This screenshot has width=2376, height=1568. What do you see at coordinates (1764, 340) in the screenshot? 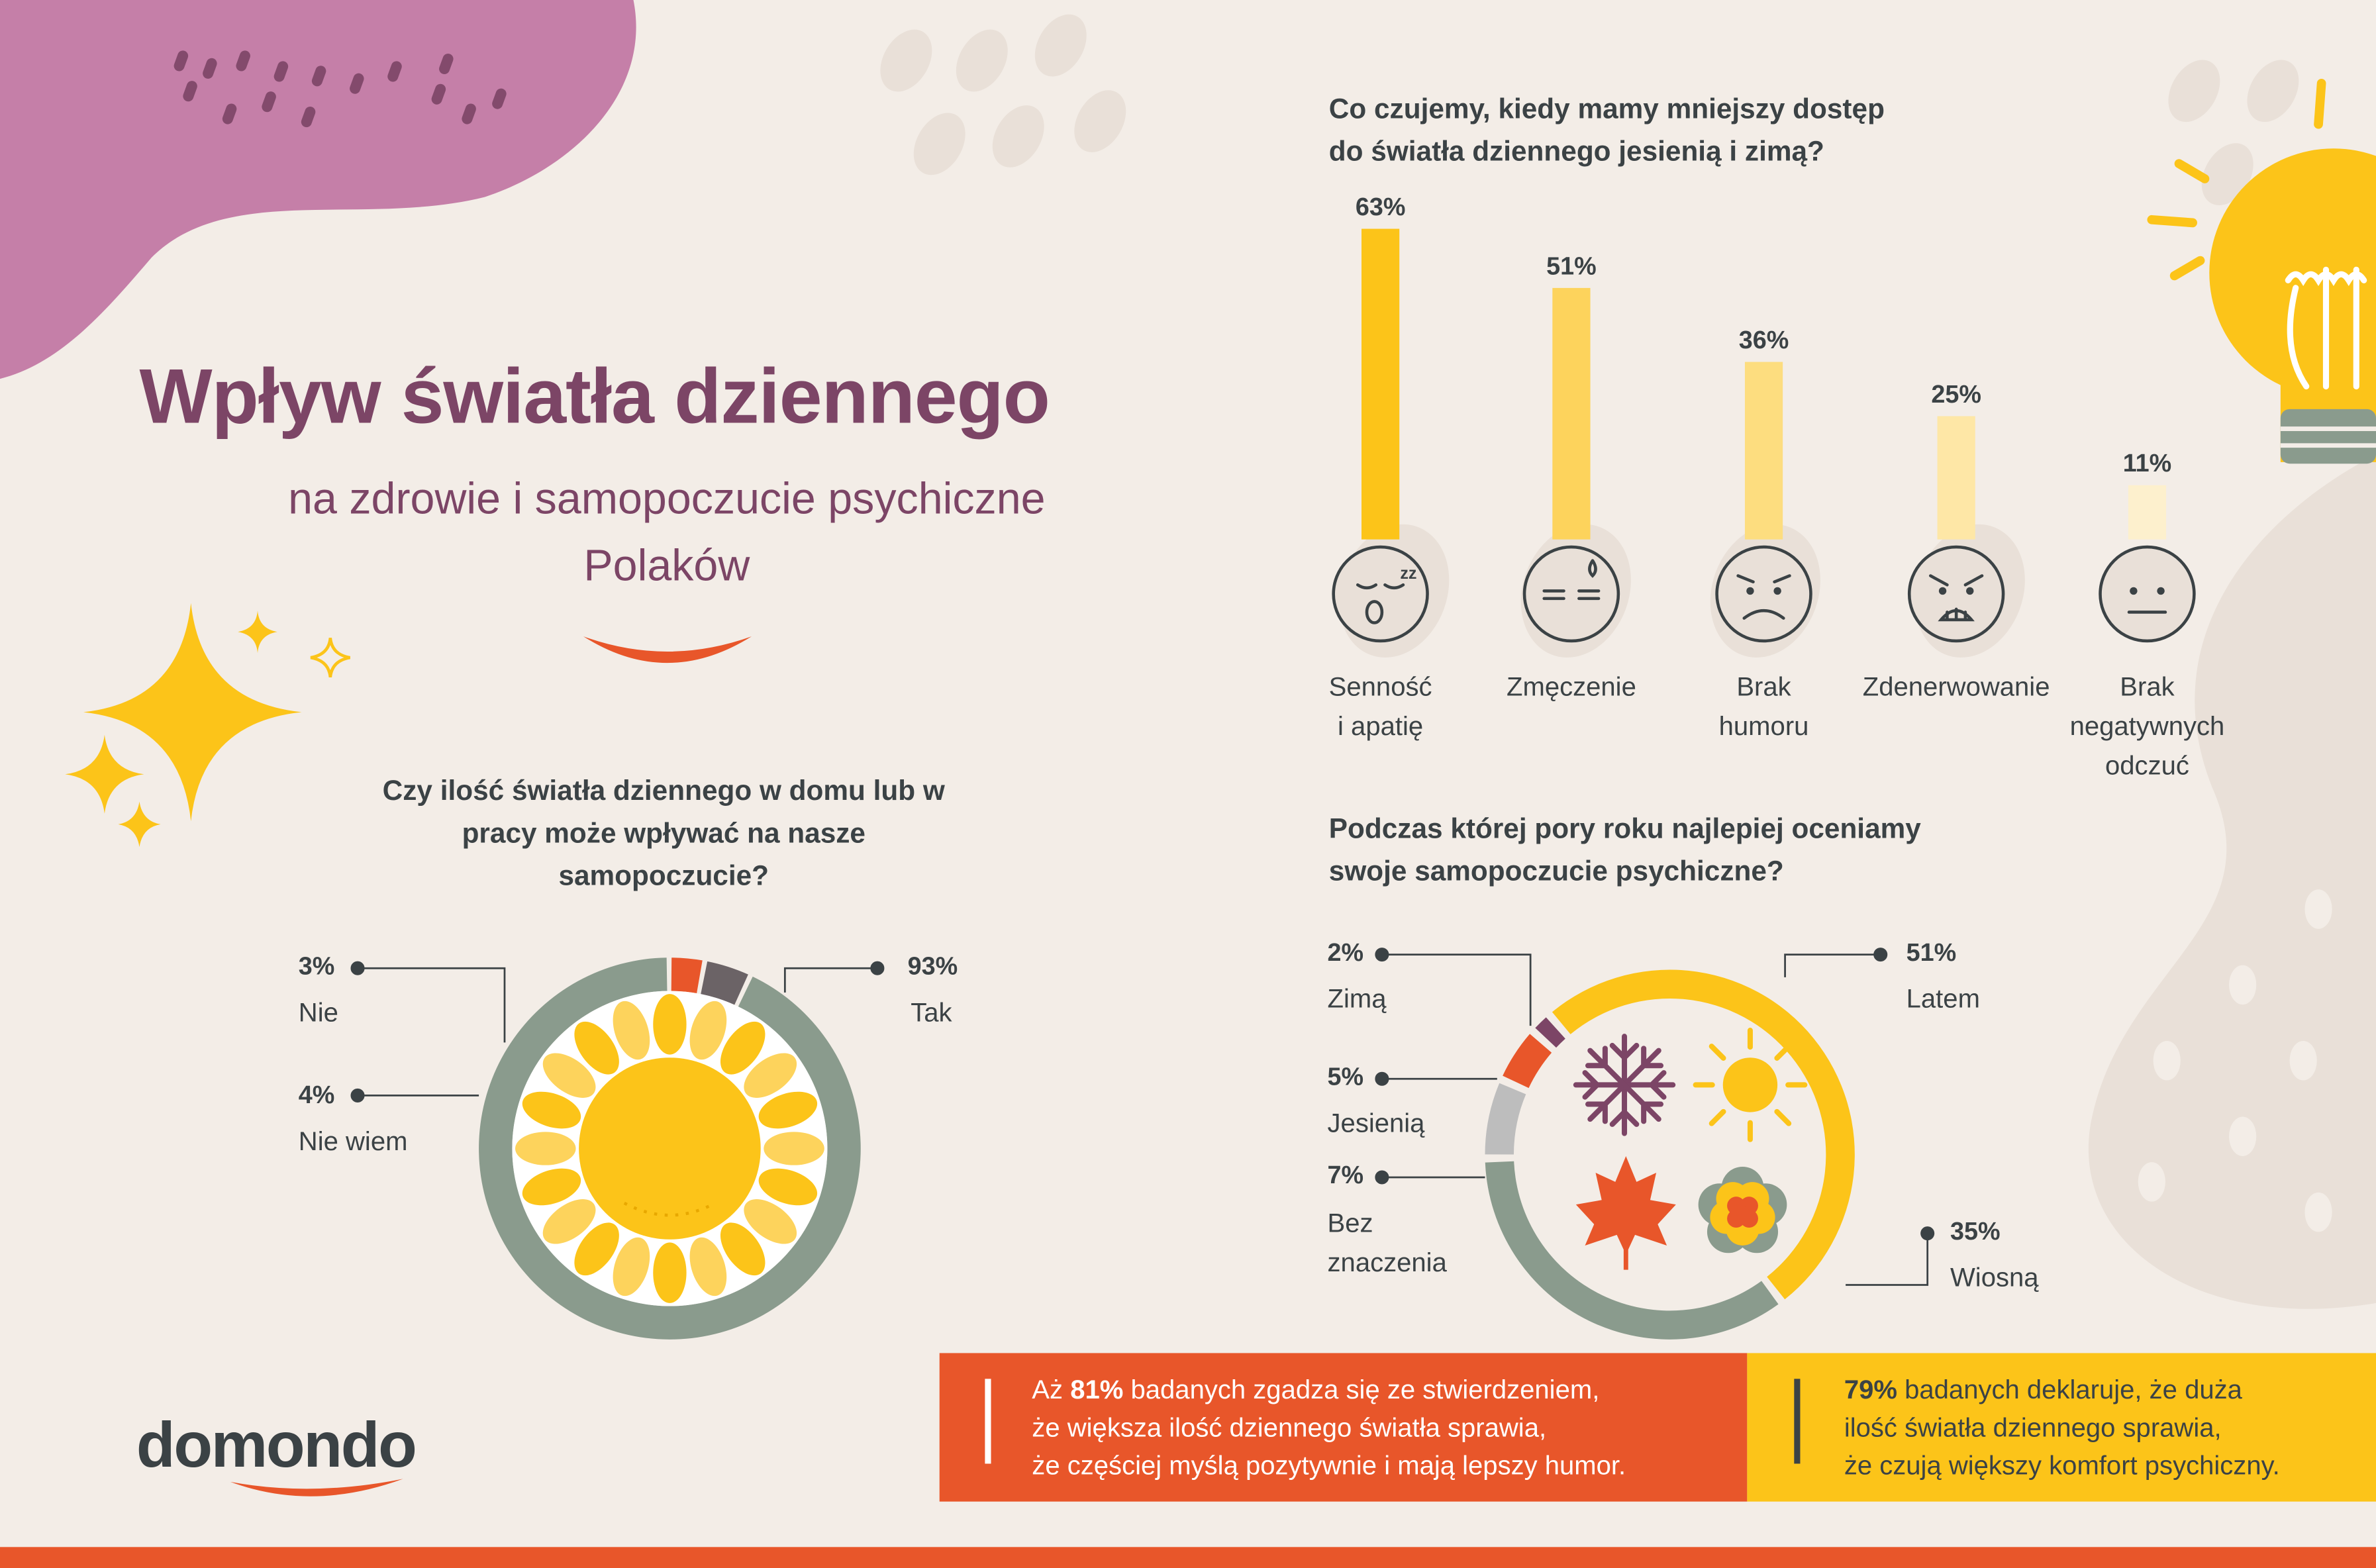
I see `bar-value-label-3: 36%` at bounding box center [1764, 340].